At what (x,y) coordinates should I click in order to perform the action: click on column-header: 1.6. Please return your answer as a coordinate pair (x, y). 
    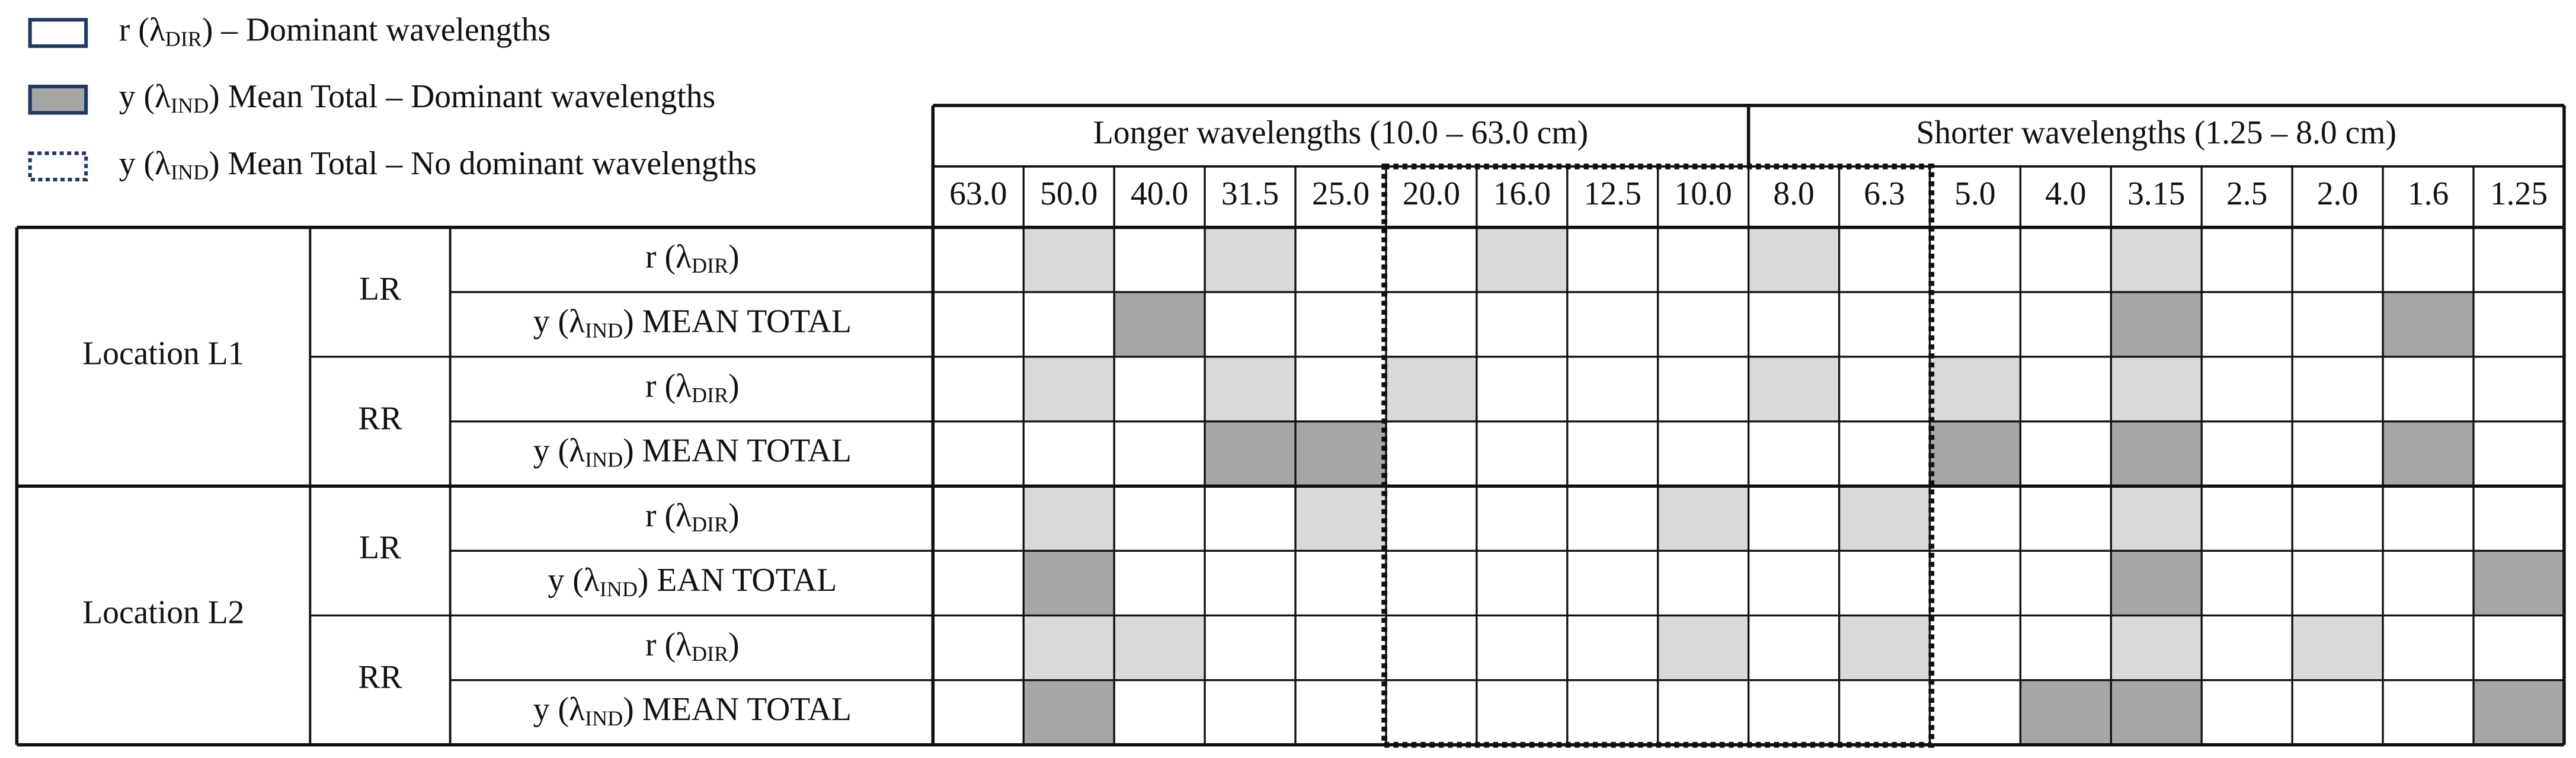
    Looking at the image, I should click on (2428, 193).